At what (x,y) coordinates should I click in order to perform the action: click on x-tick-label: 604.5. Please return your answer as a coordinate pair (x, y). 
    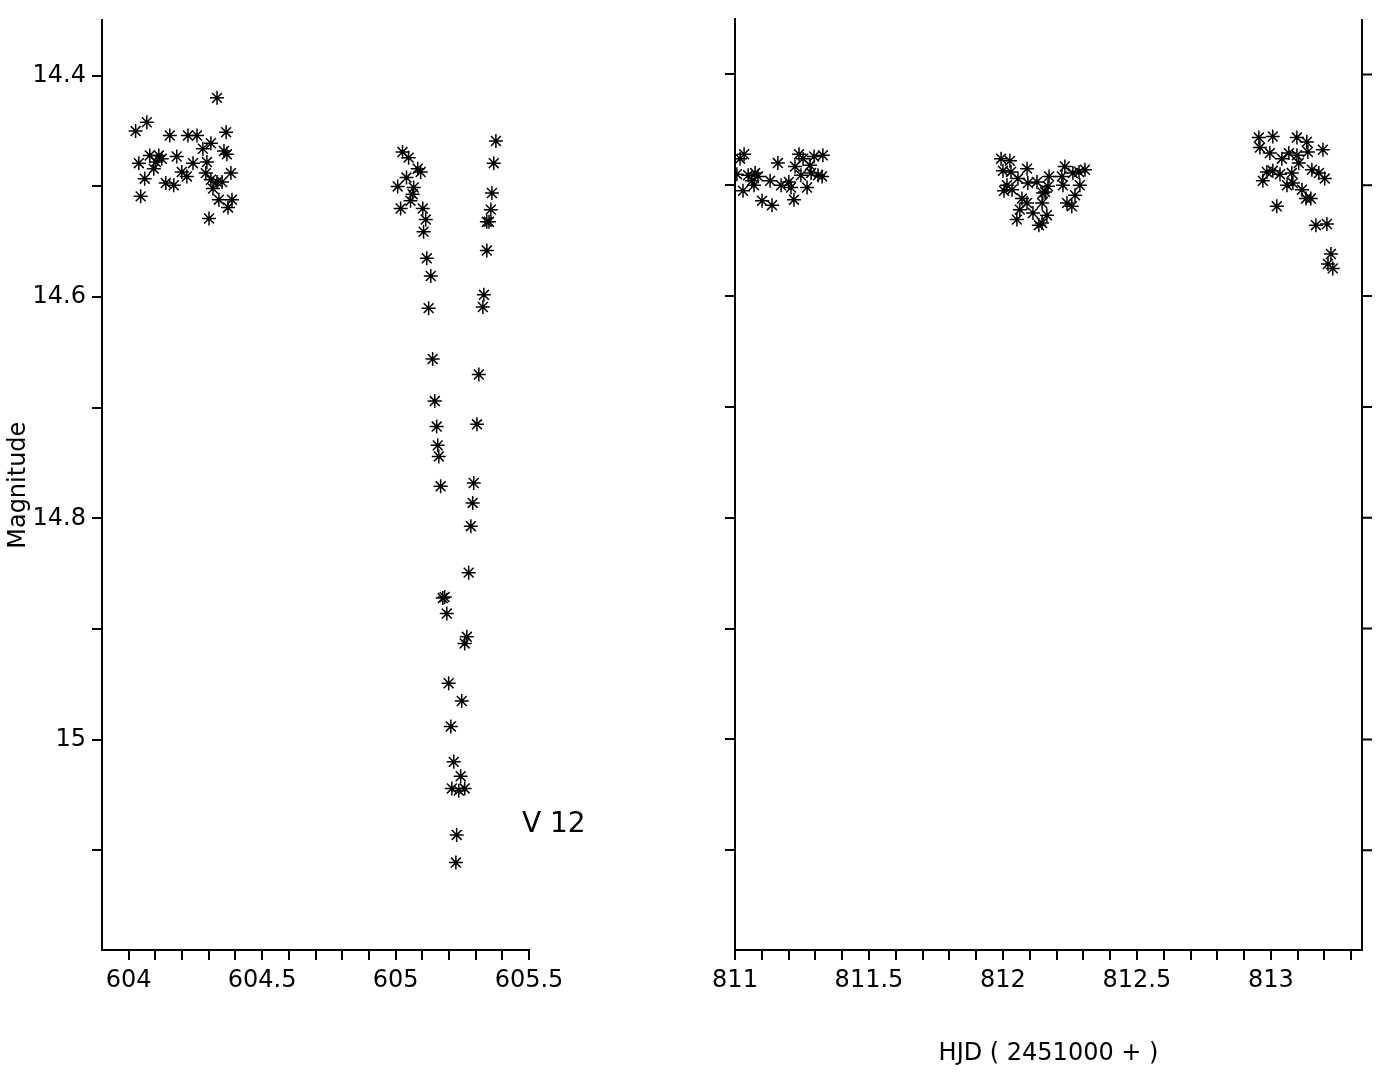
    Looking at the image, I should click on (262, 978).